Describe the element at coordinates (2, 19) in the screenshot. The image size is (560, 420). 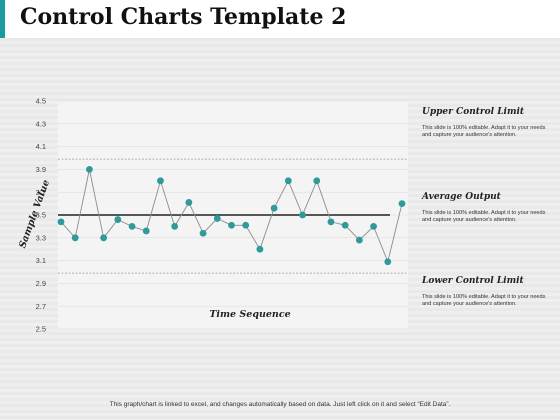
I see `accent-bar` at that location.